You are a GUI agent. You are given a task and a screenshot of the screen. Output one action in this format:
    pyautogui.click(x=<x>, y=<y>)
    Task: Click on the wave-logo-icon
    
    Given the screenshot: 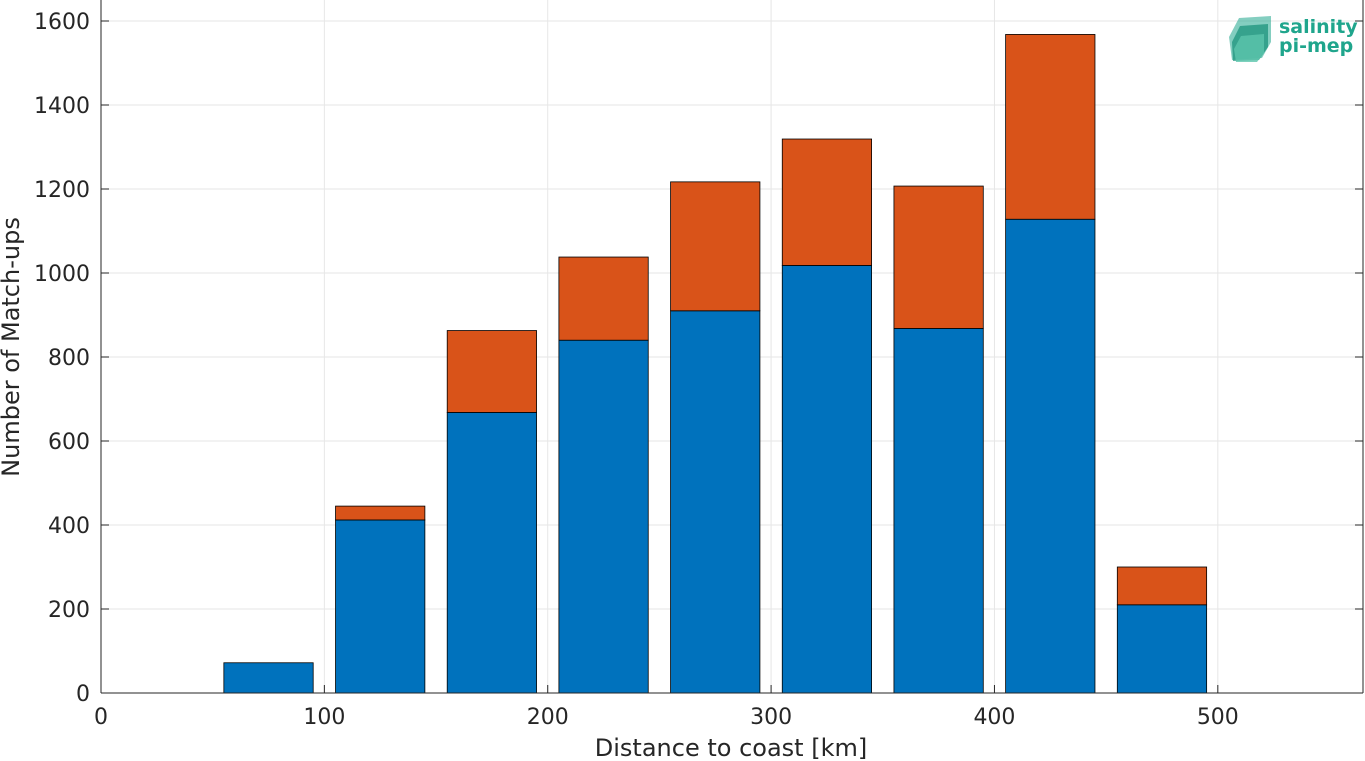 What is the action you would take?
    pyautogui.click(x=1250, y=39)
    